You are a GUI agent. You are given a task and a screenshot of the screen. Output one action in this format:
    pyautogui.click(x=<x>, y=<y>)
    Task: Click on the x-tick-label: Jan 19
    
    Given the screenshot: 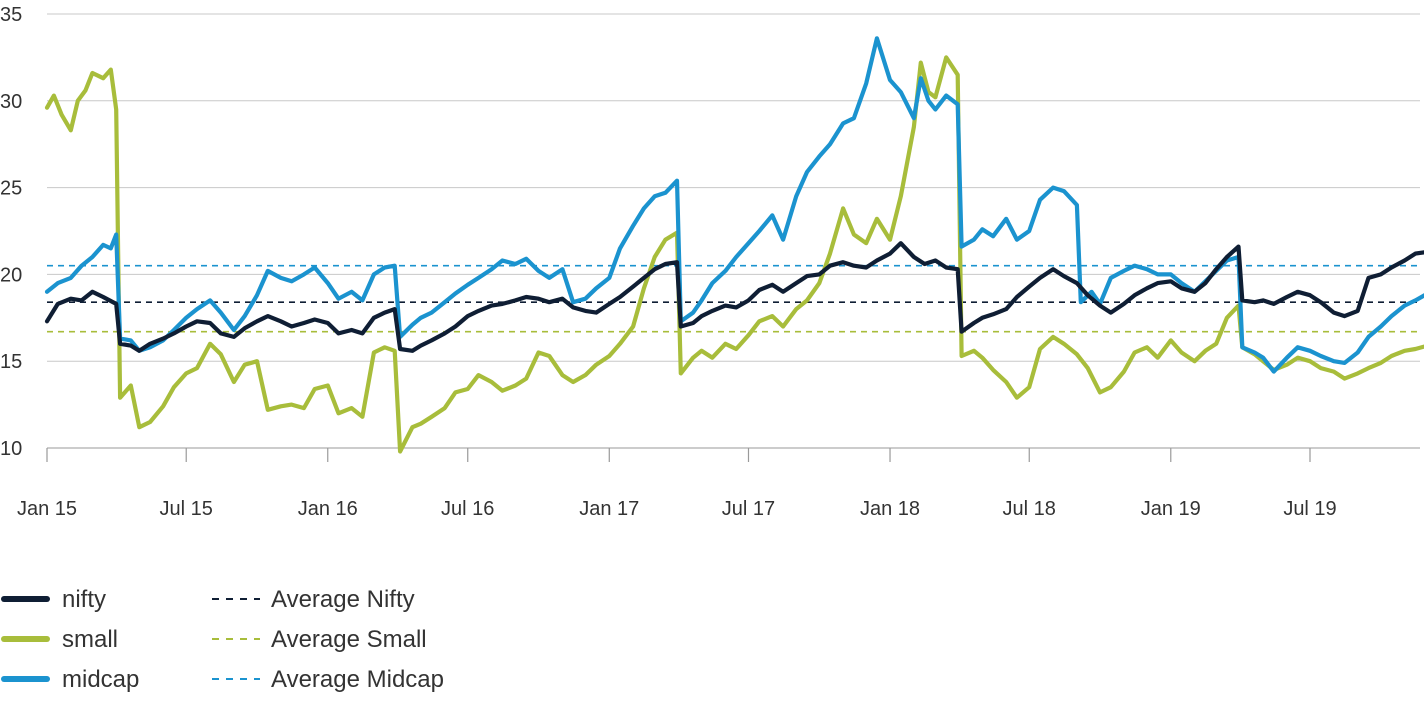 What is the action you would take?
    pyautogui.click(x=1171, y=509)
    